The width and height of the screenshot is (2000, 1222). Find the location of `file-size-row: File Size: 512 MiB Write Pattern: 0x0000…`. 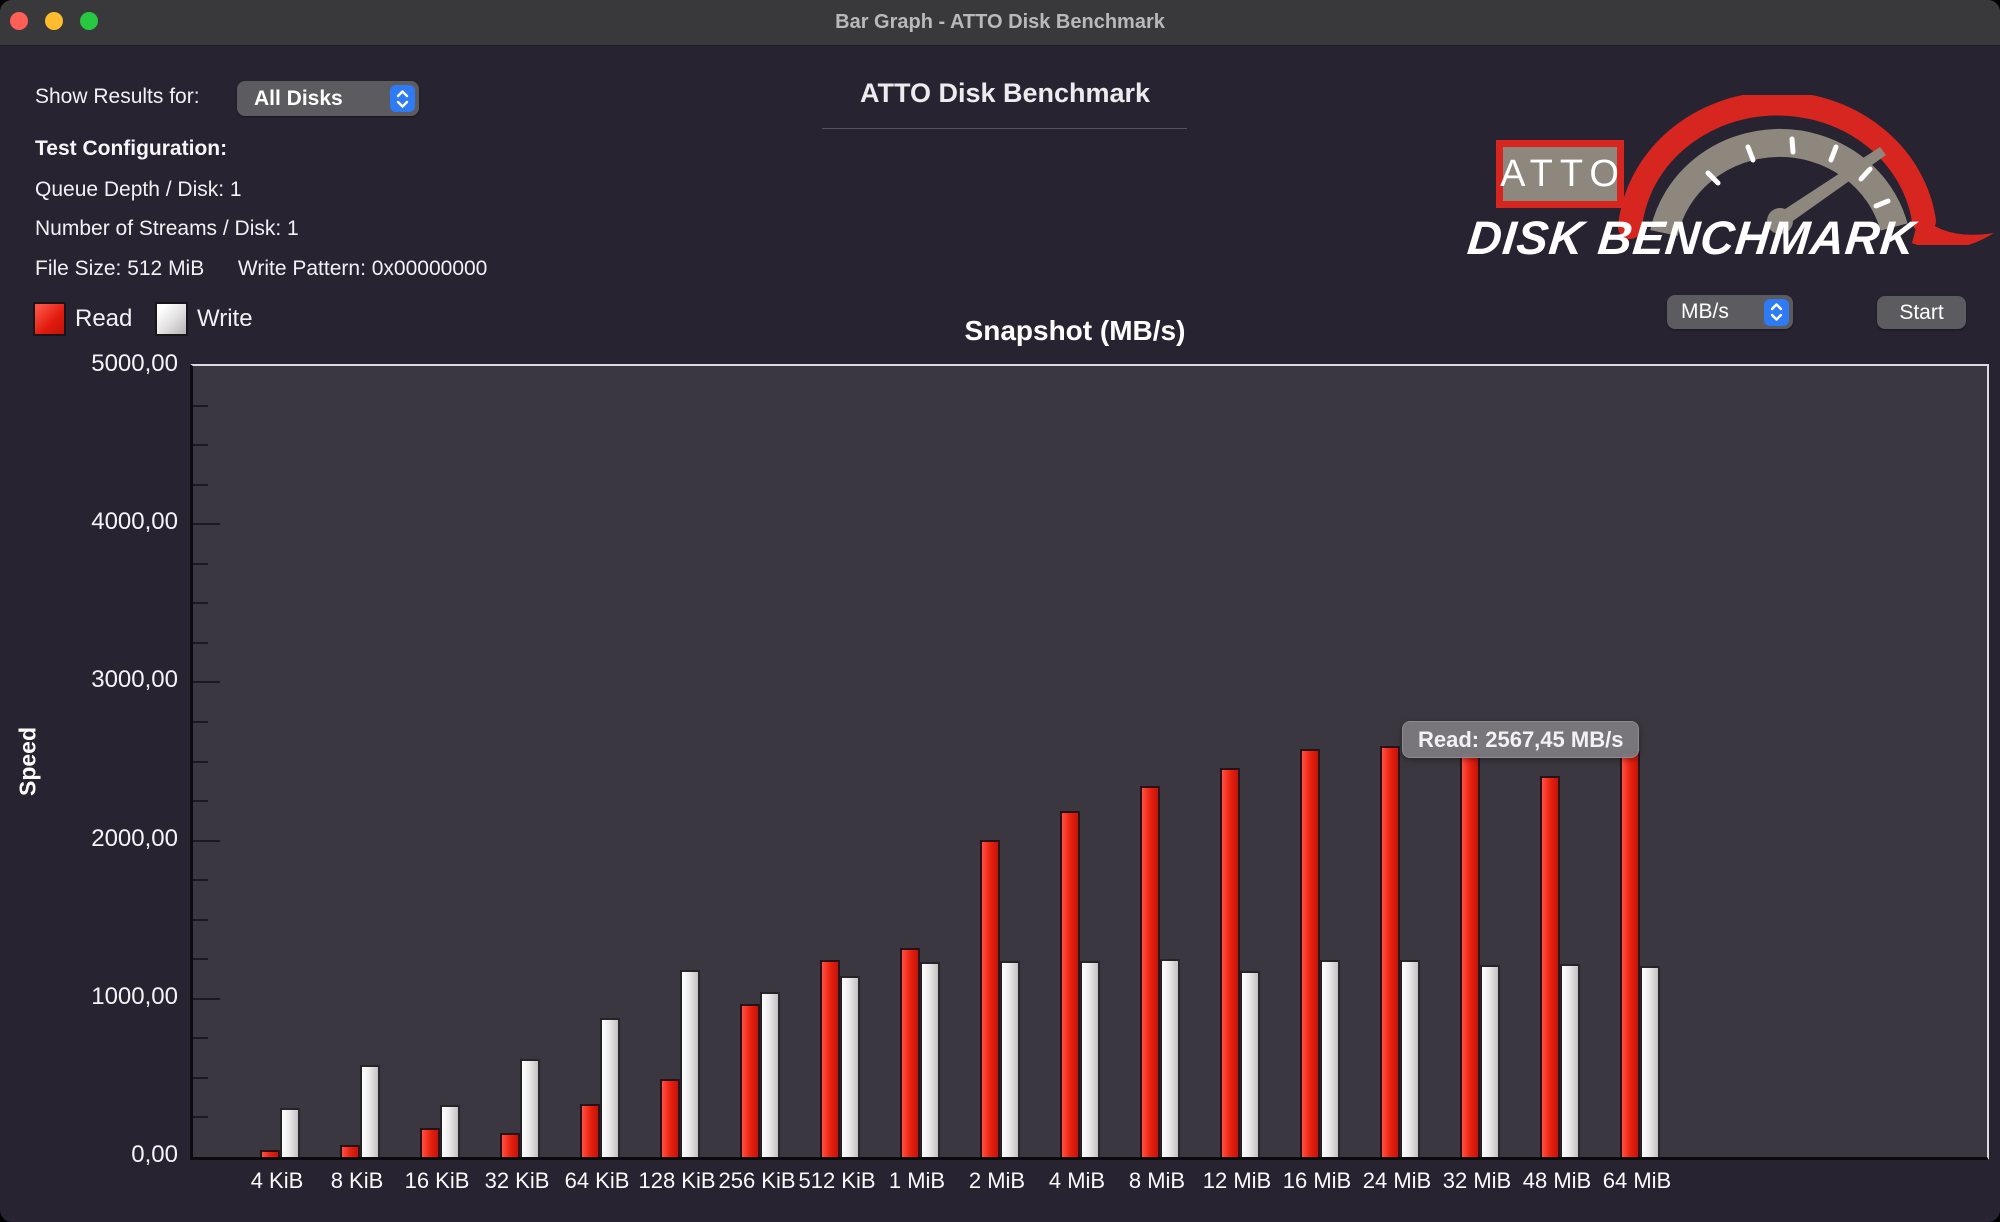

file-size-row: File Size: 512 MiB Write Pattern: 0x0000… is located at coordinates (261, 269).